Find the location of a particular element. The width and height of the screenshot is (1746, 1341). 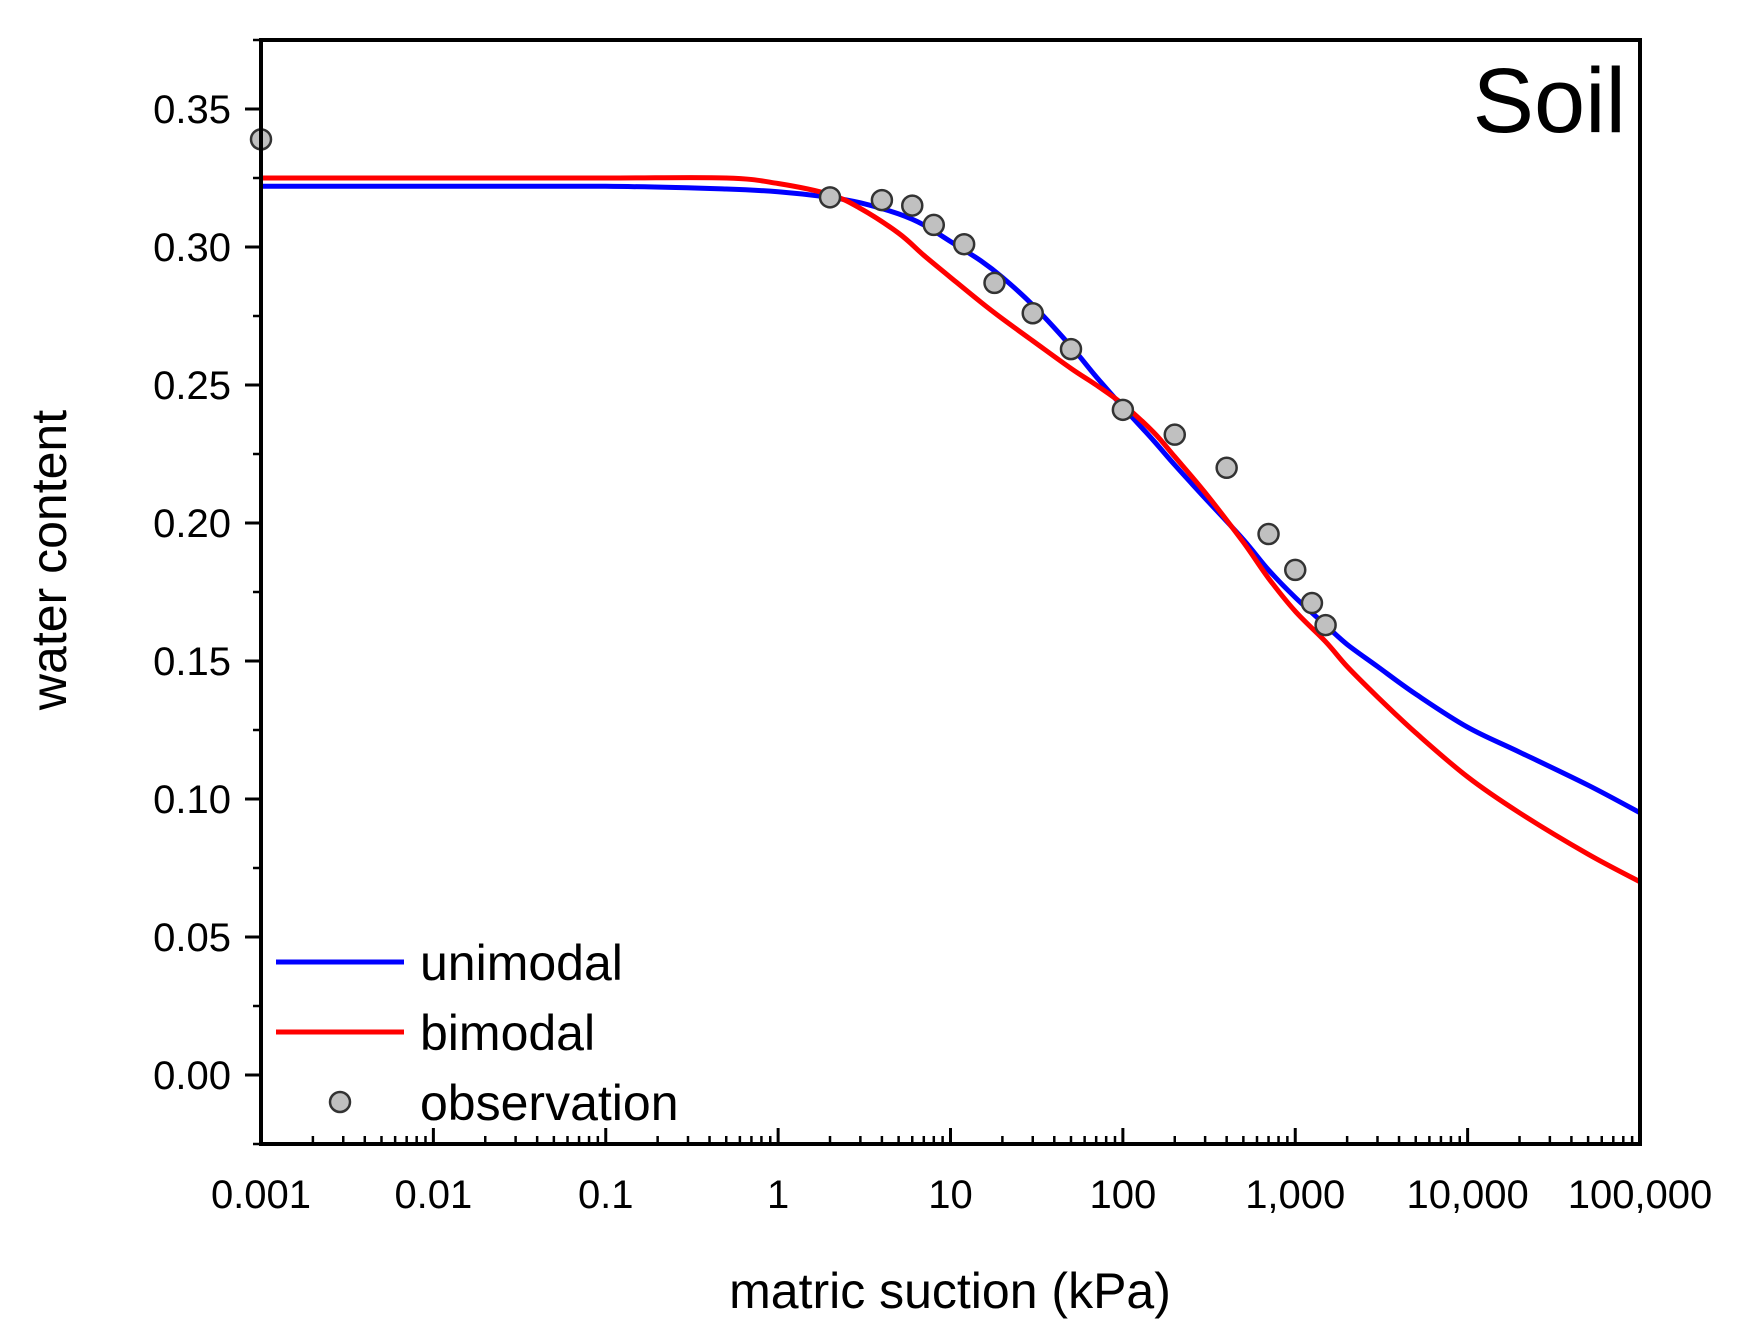

x-axis-ticks: 0.001 0.01 0.1 1 10 100 1,000 10,000 100,000 is located at coordinates (961, 1172).